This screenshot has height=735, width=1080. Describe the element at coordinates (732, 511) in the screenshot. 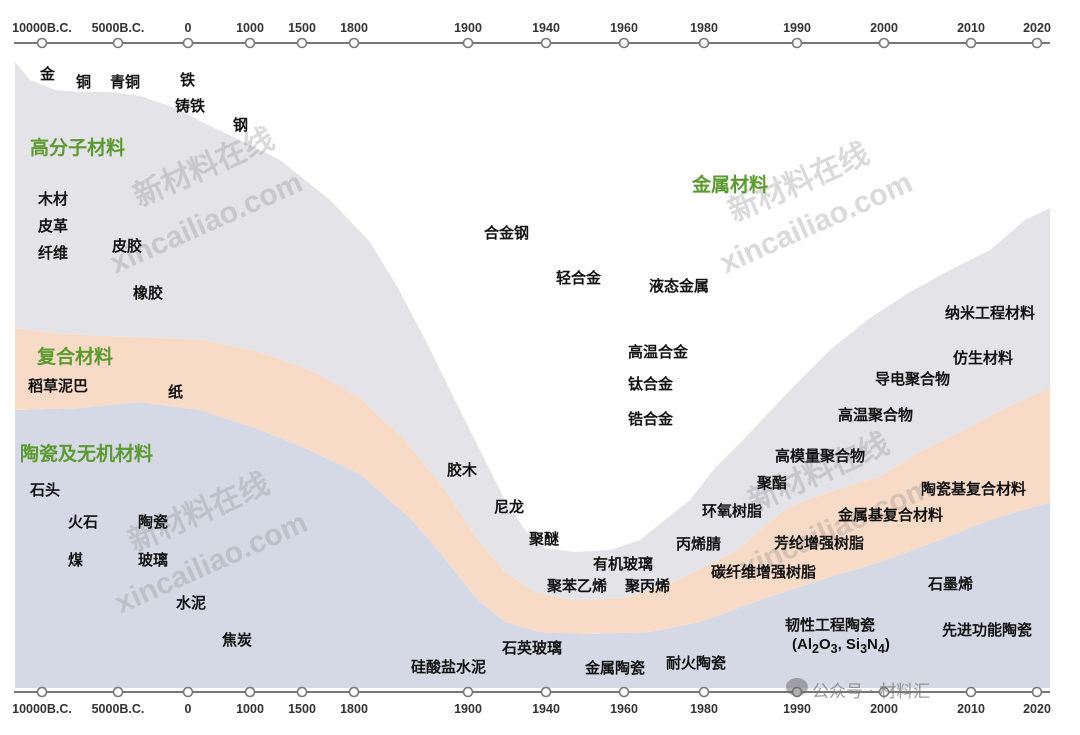

I see `label-epoxy: 环氧树脂` at that location.